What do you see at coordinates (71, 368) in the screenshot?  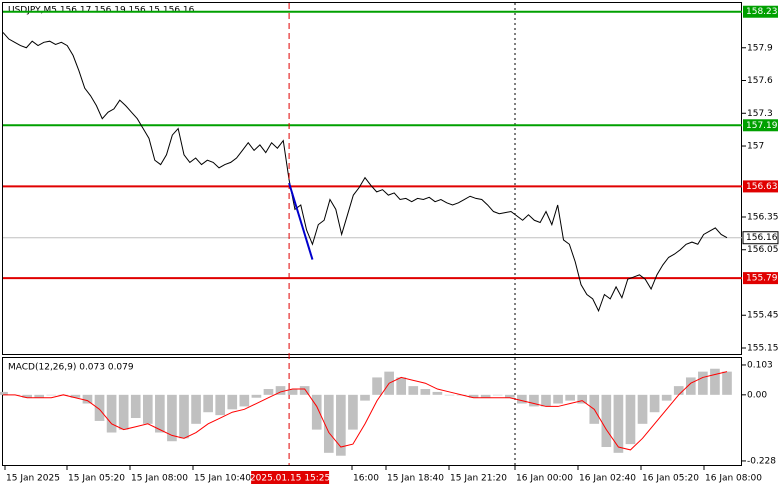 I see `macd-title: MACD(12,26,9) 0.073 0.079` at bounding box center [71, 368].